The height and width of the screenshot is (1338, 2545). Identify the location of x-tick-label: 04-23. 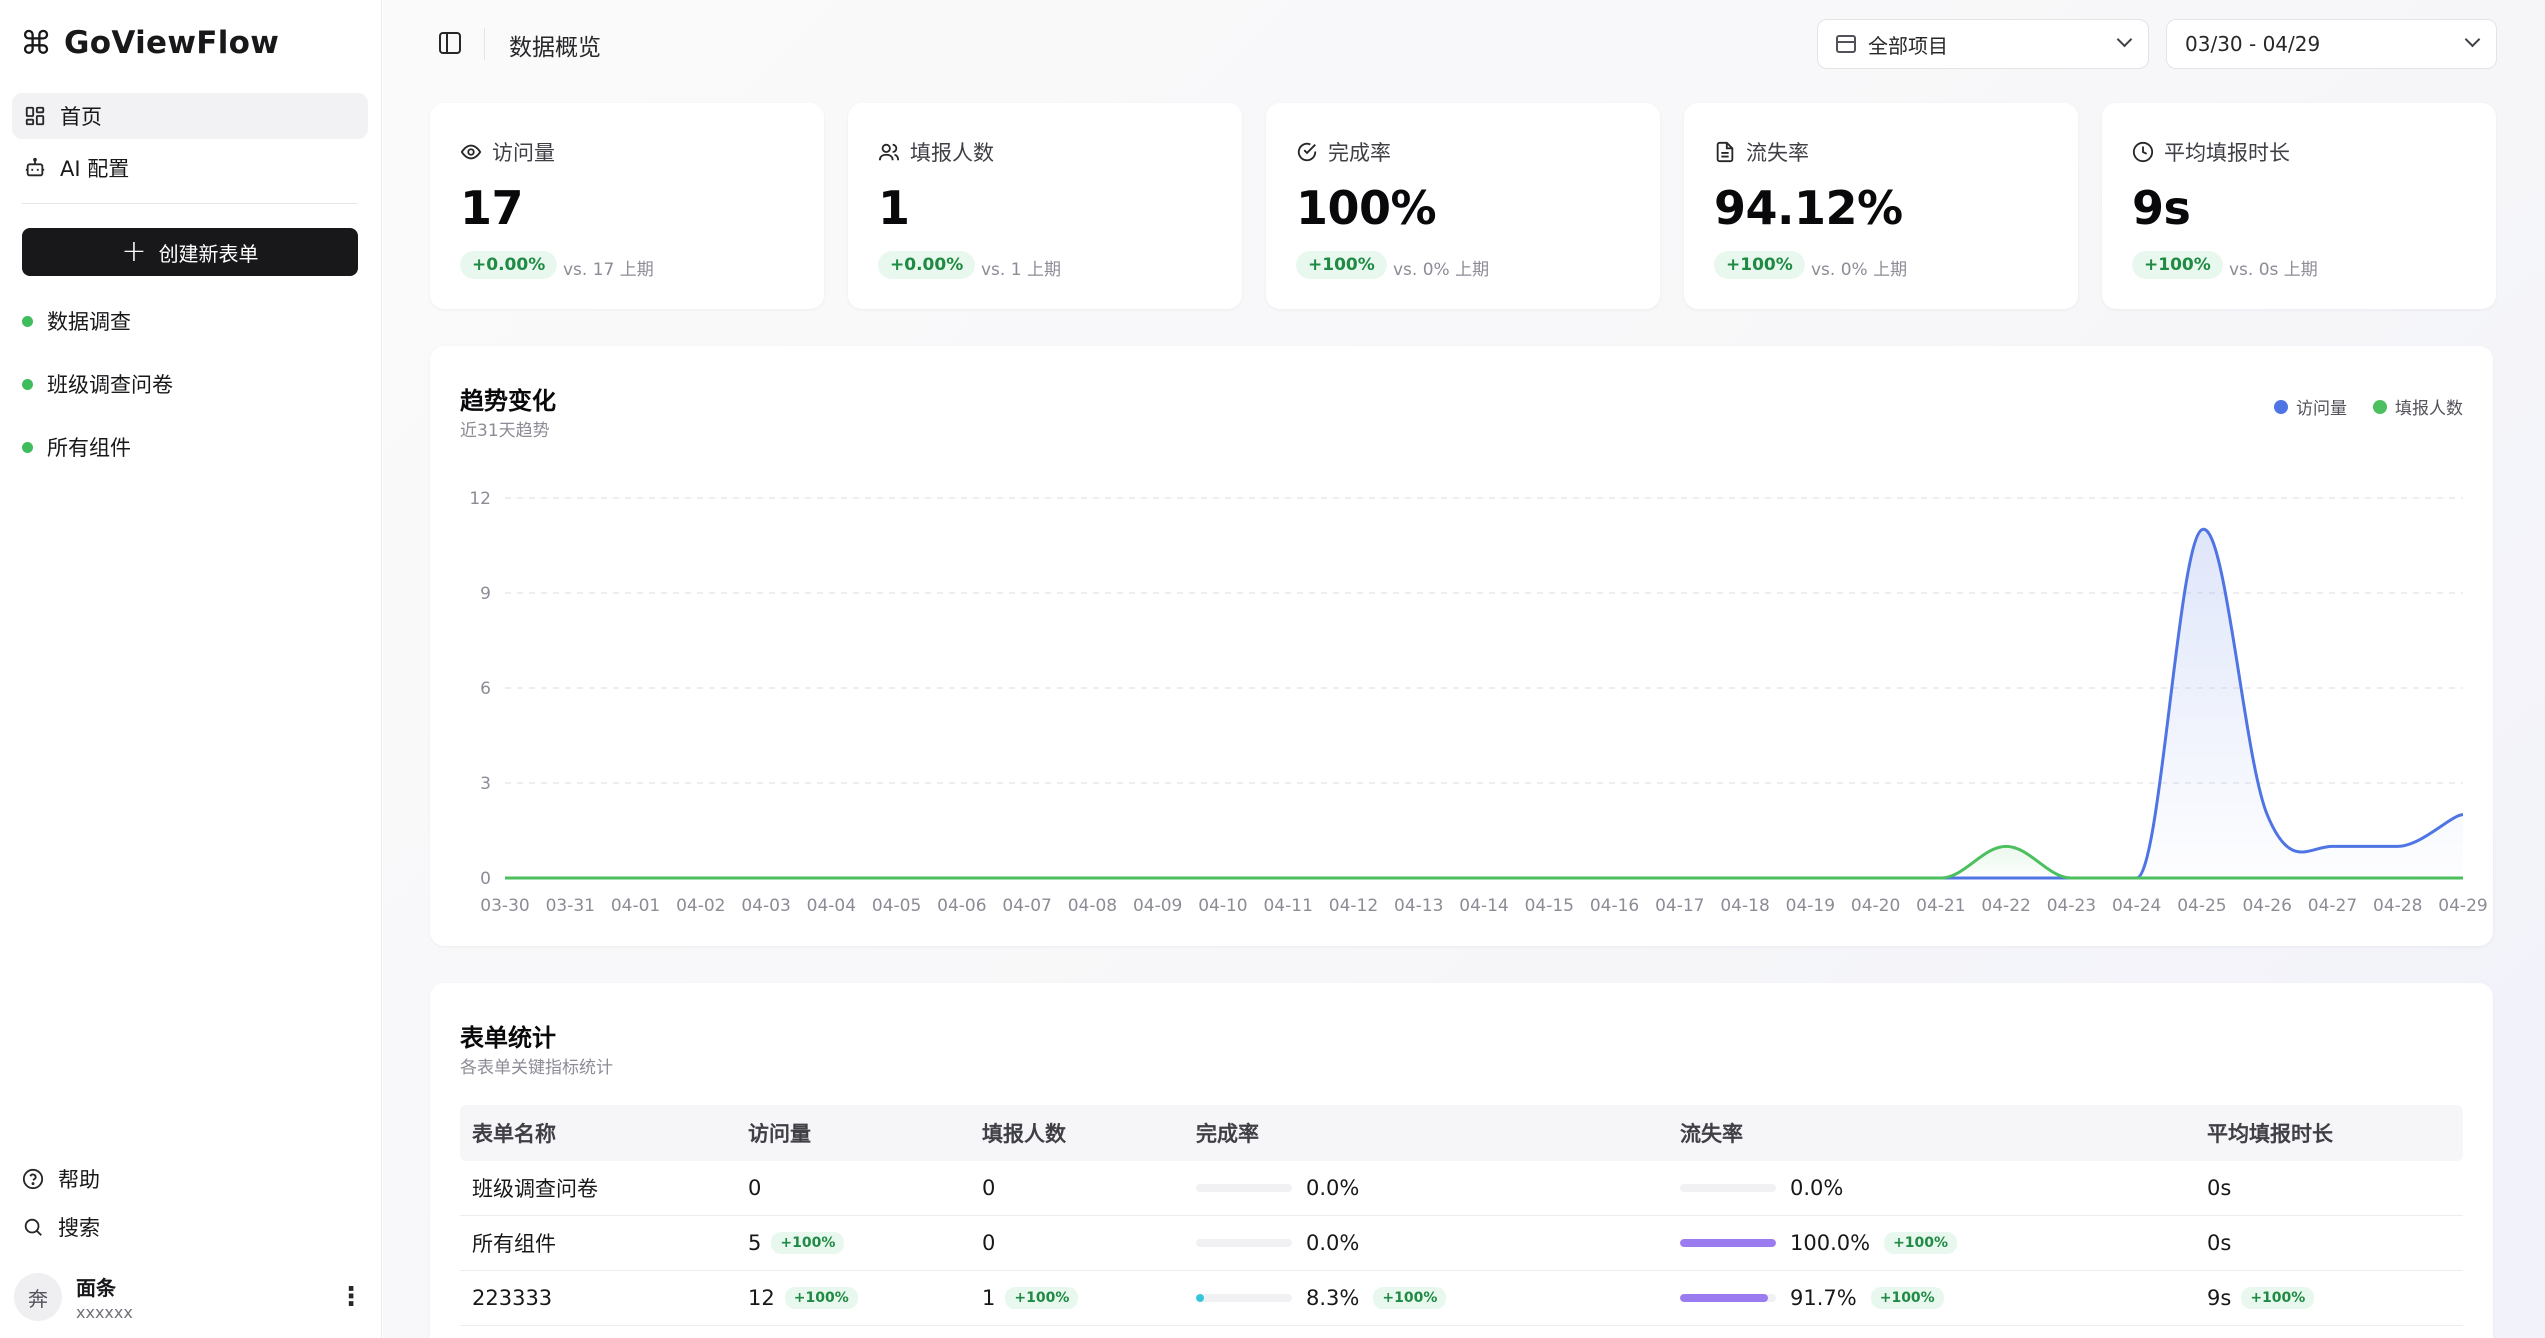
(2071, 906).